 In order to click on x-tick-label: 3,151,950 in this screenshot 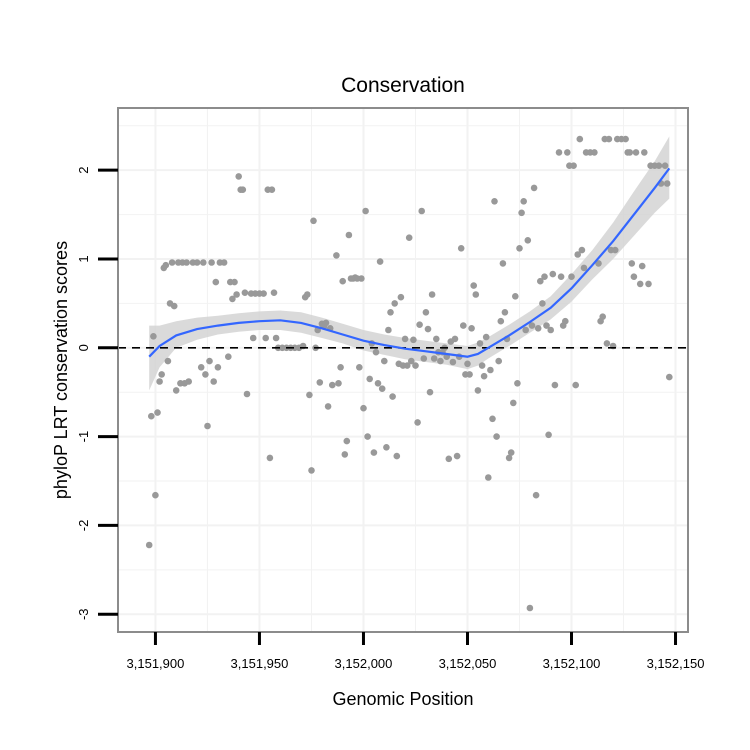, I will do `click(260, 663)`.